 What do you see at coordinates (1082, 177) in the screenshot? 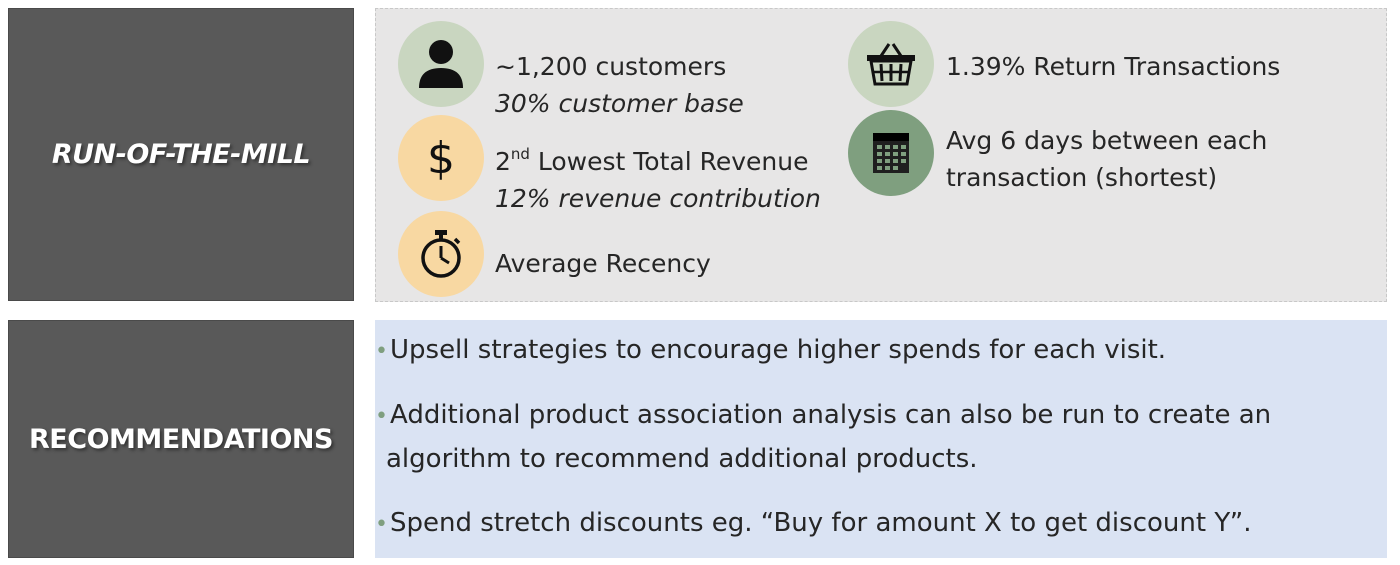
I see `frequency-line2: transaction (shortest)` at bounding box center [1082, 177].